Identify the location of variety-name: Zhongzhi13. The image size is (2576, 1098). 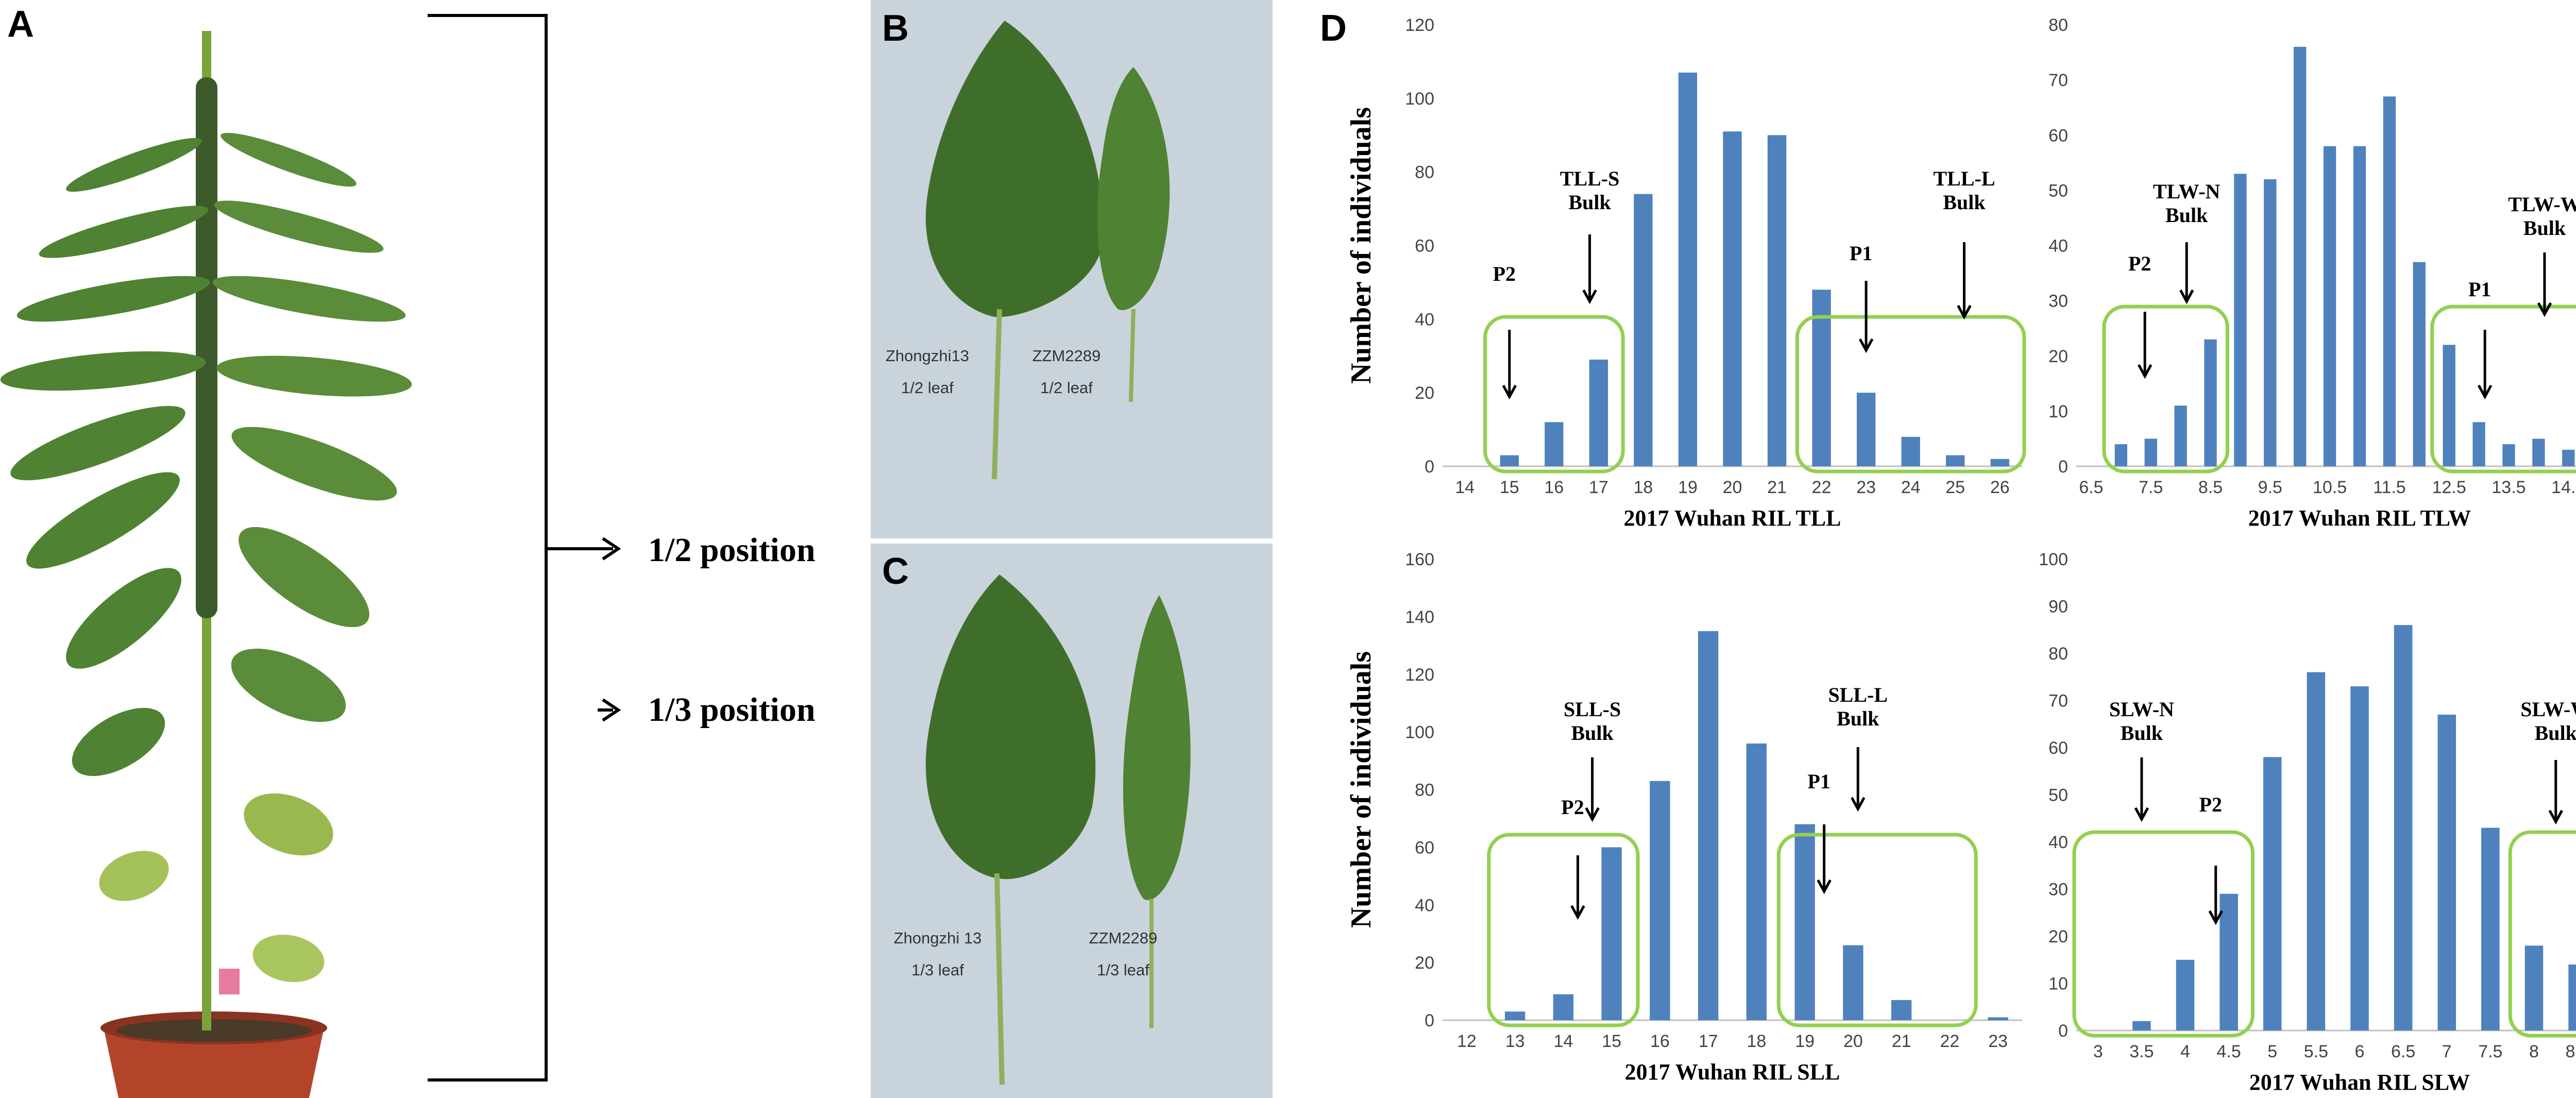
(927, 356).